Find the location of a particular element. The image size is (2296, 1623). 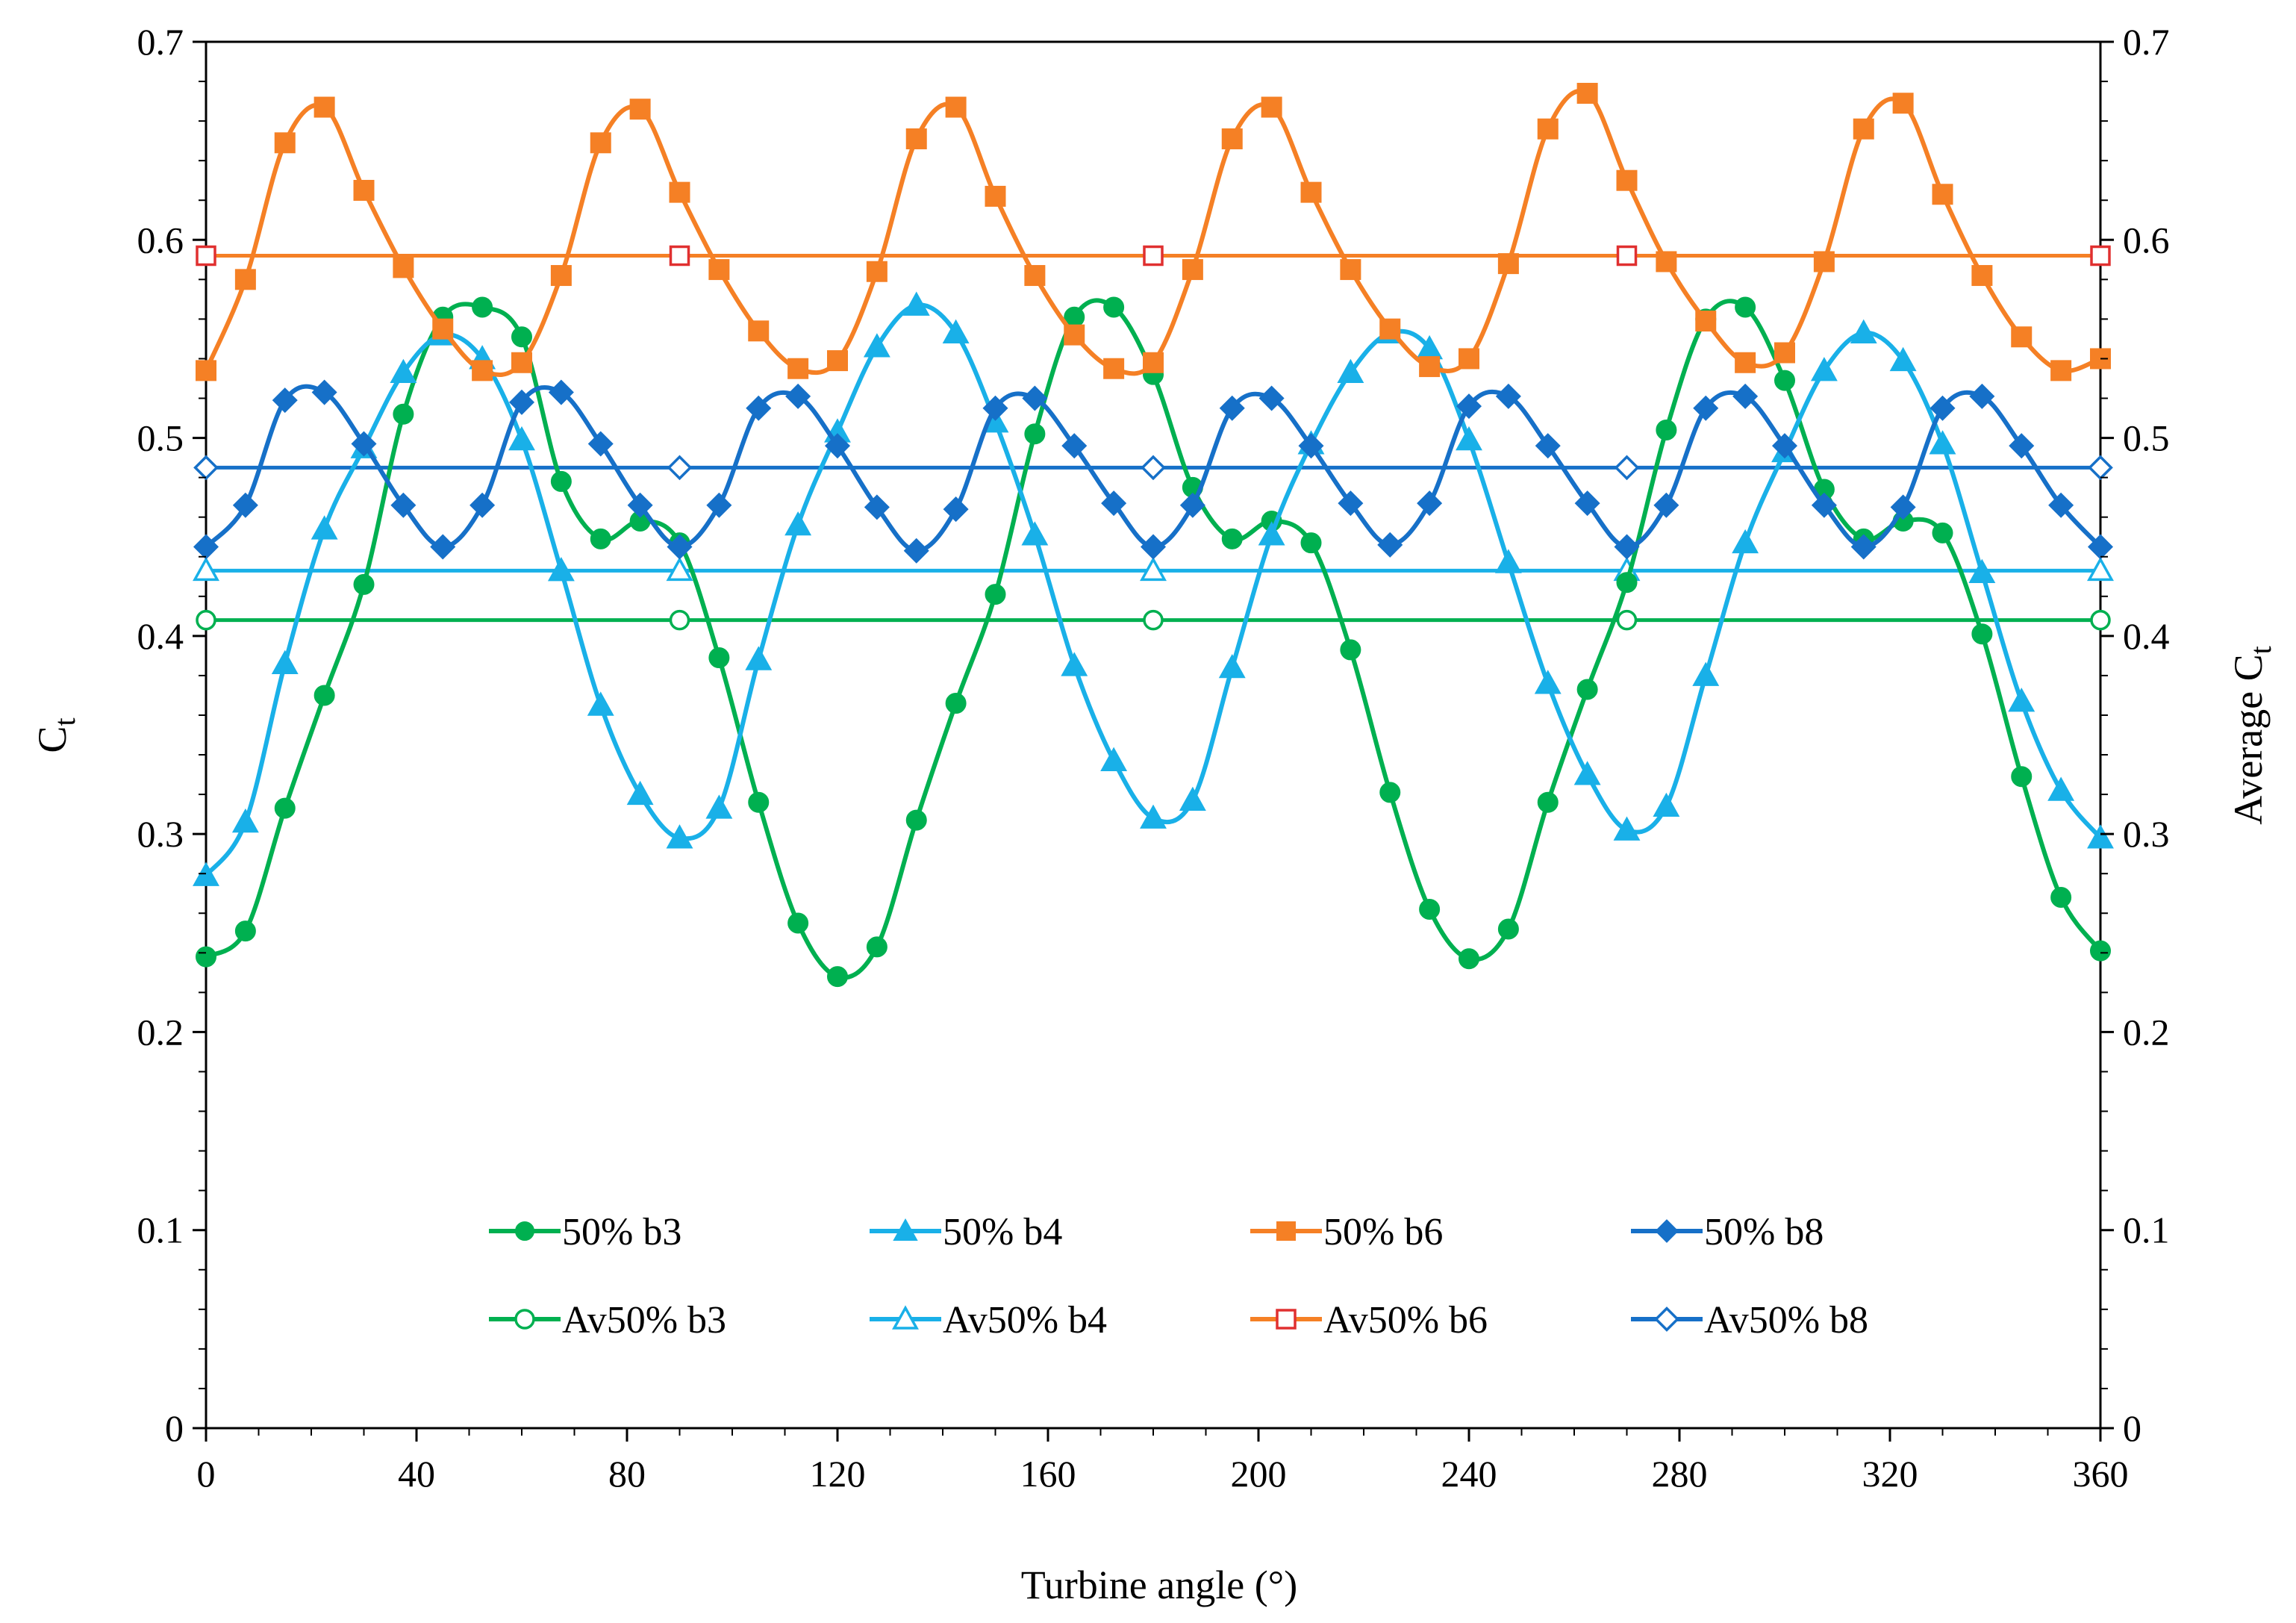

y-axis-title-sub: t is located at coordinates (64, 721).